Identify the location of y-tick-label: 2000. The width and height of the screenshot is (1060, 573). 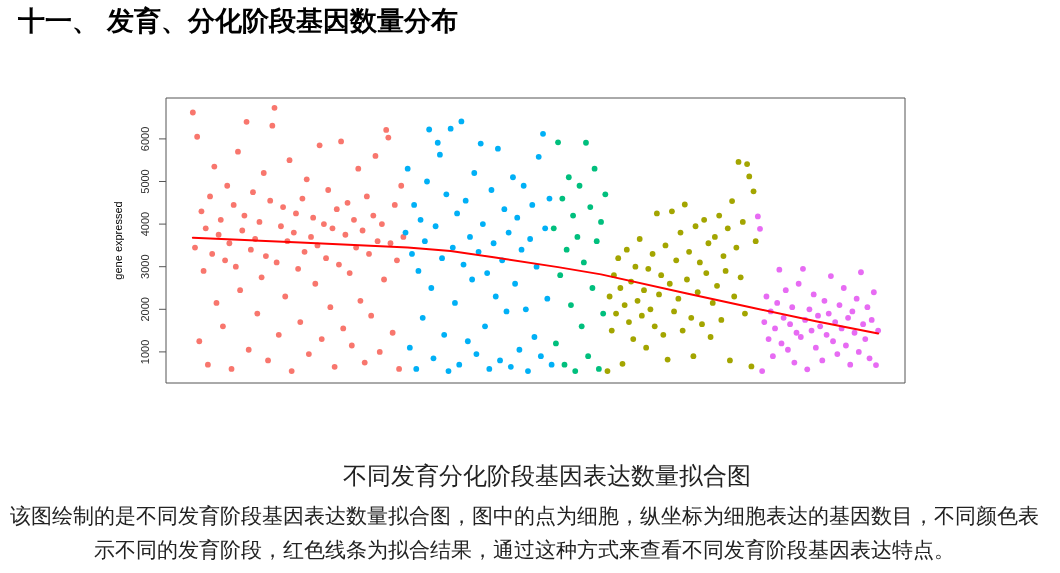
(145, 309).